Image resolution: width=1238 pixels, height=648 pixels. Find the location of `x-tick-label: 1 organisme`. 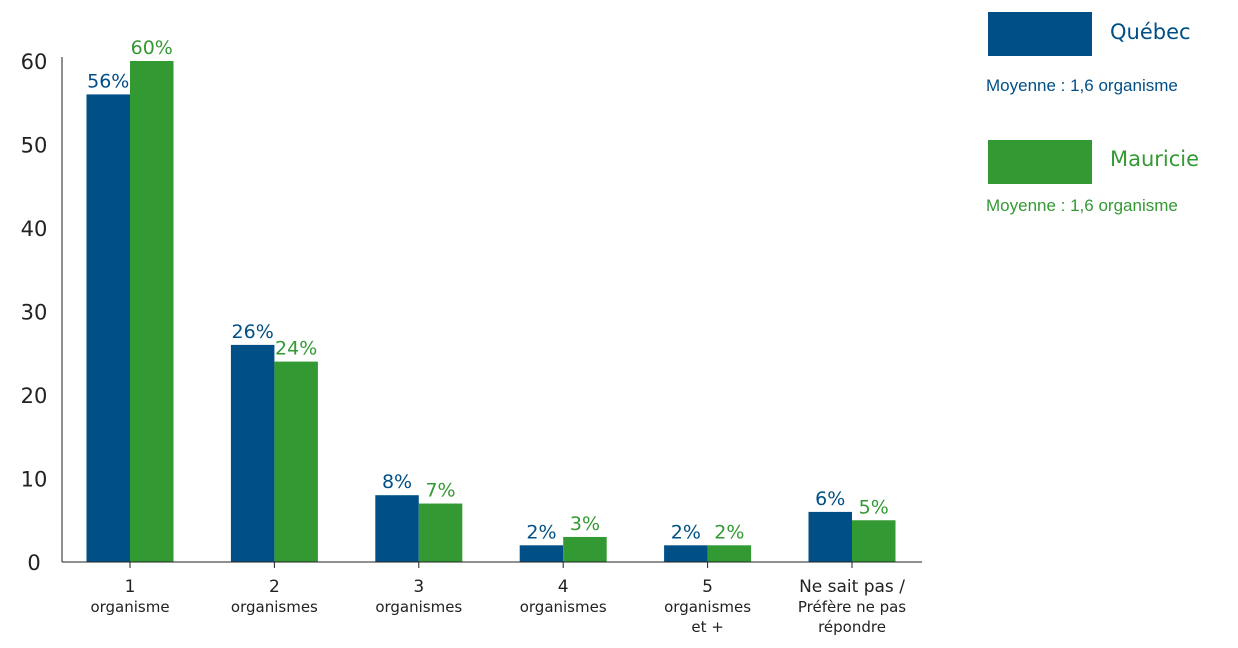

x-tick-label: 1 organisme is located at coordinates (129, 596).